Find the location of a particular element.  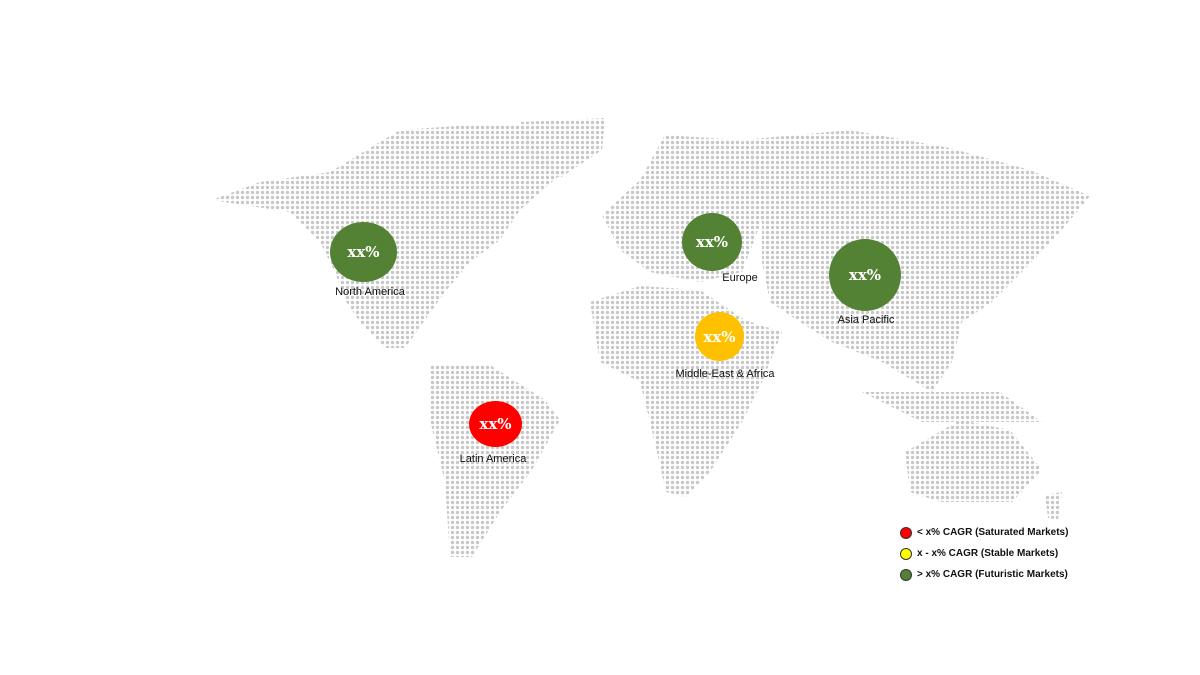

legend-item-futuristic: > x% CAGR (Futuristic Markets) is located at coordinates (984, 574).